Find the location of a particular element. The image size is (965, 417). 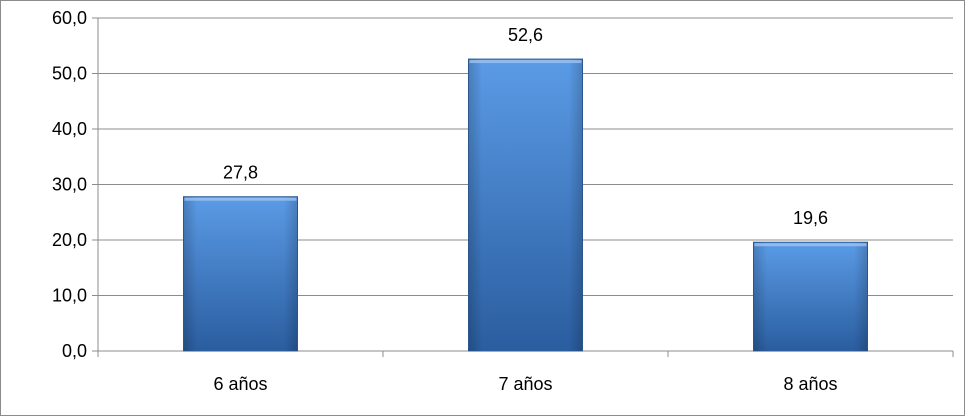

y-tick-label: 0,0 is located at coordinates (74, 351).